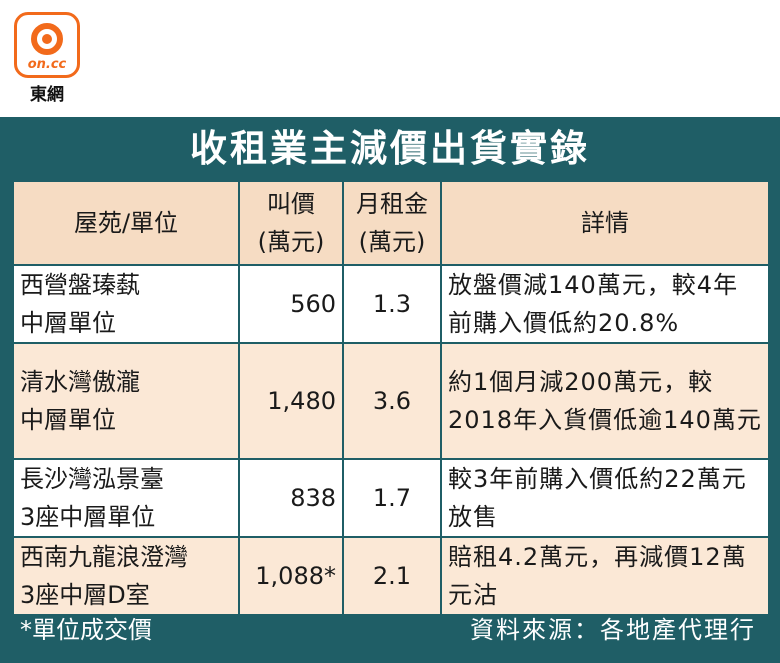  Describe the element at coordinates (291, 242) in the screenshot. I see `header-price-line2: (萬元)` at that location.